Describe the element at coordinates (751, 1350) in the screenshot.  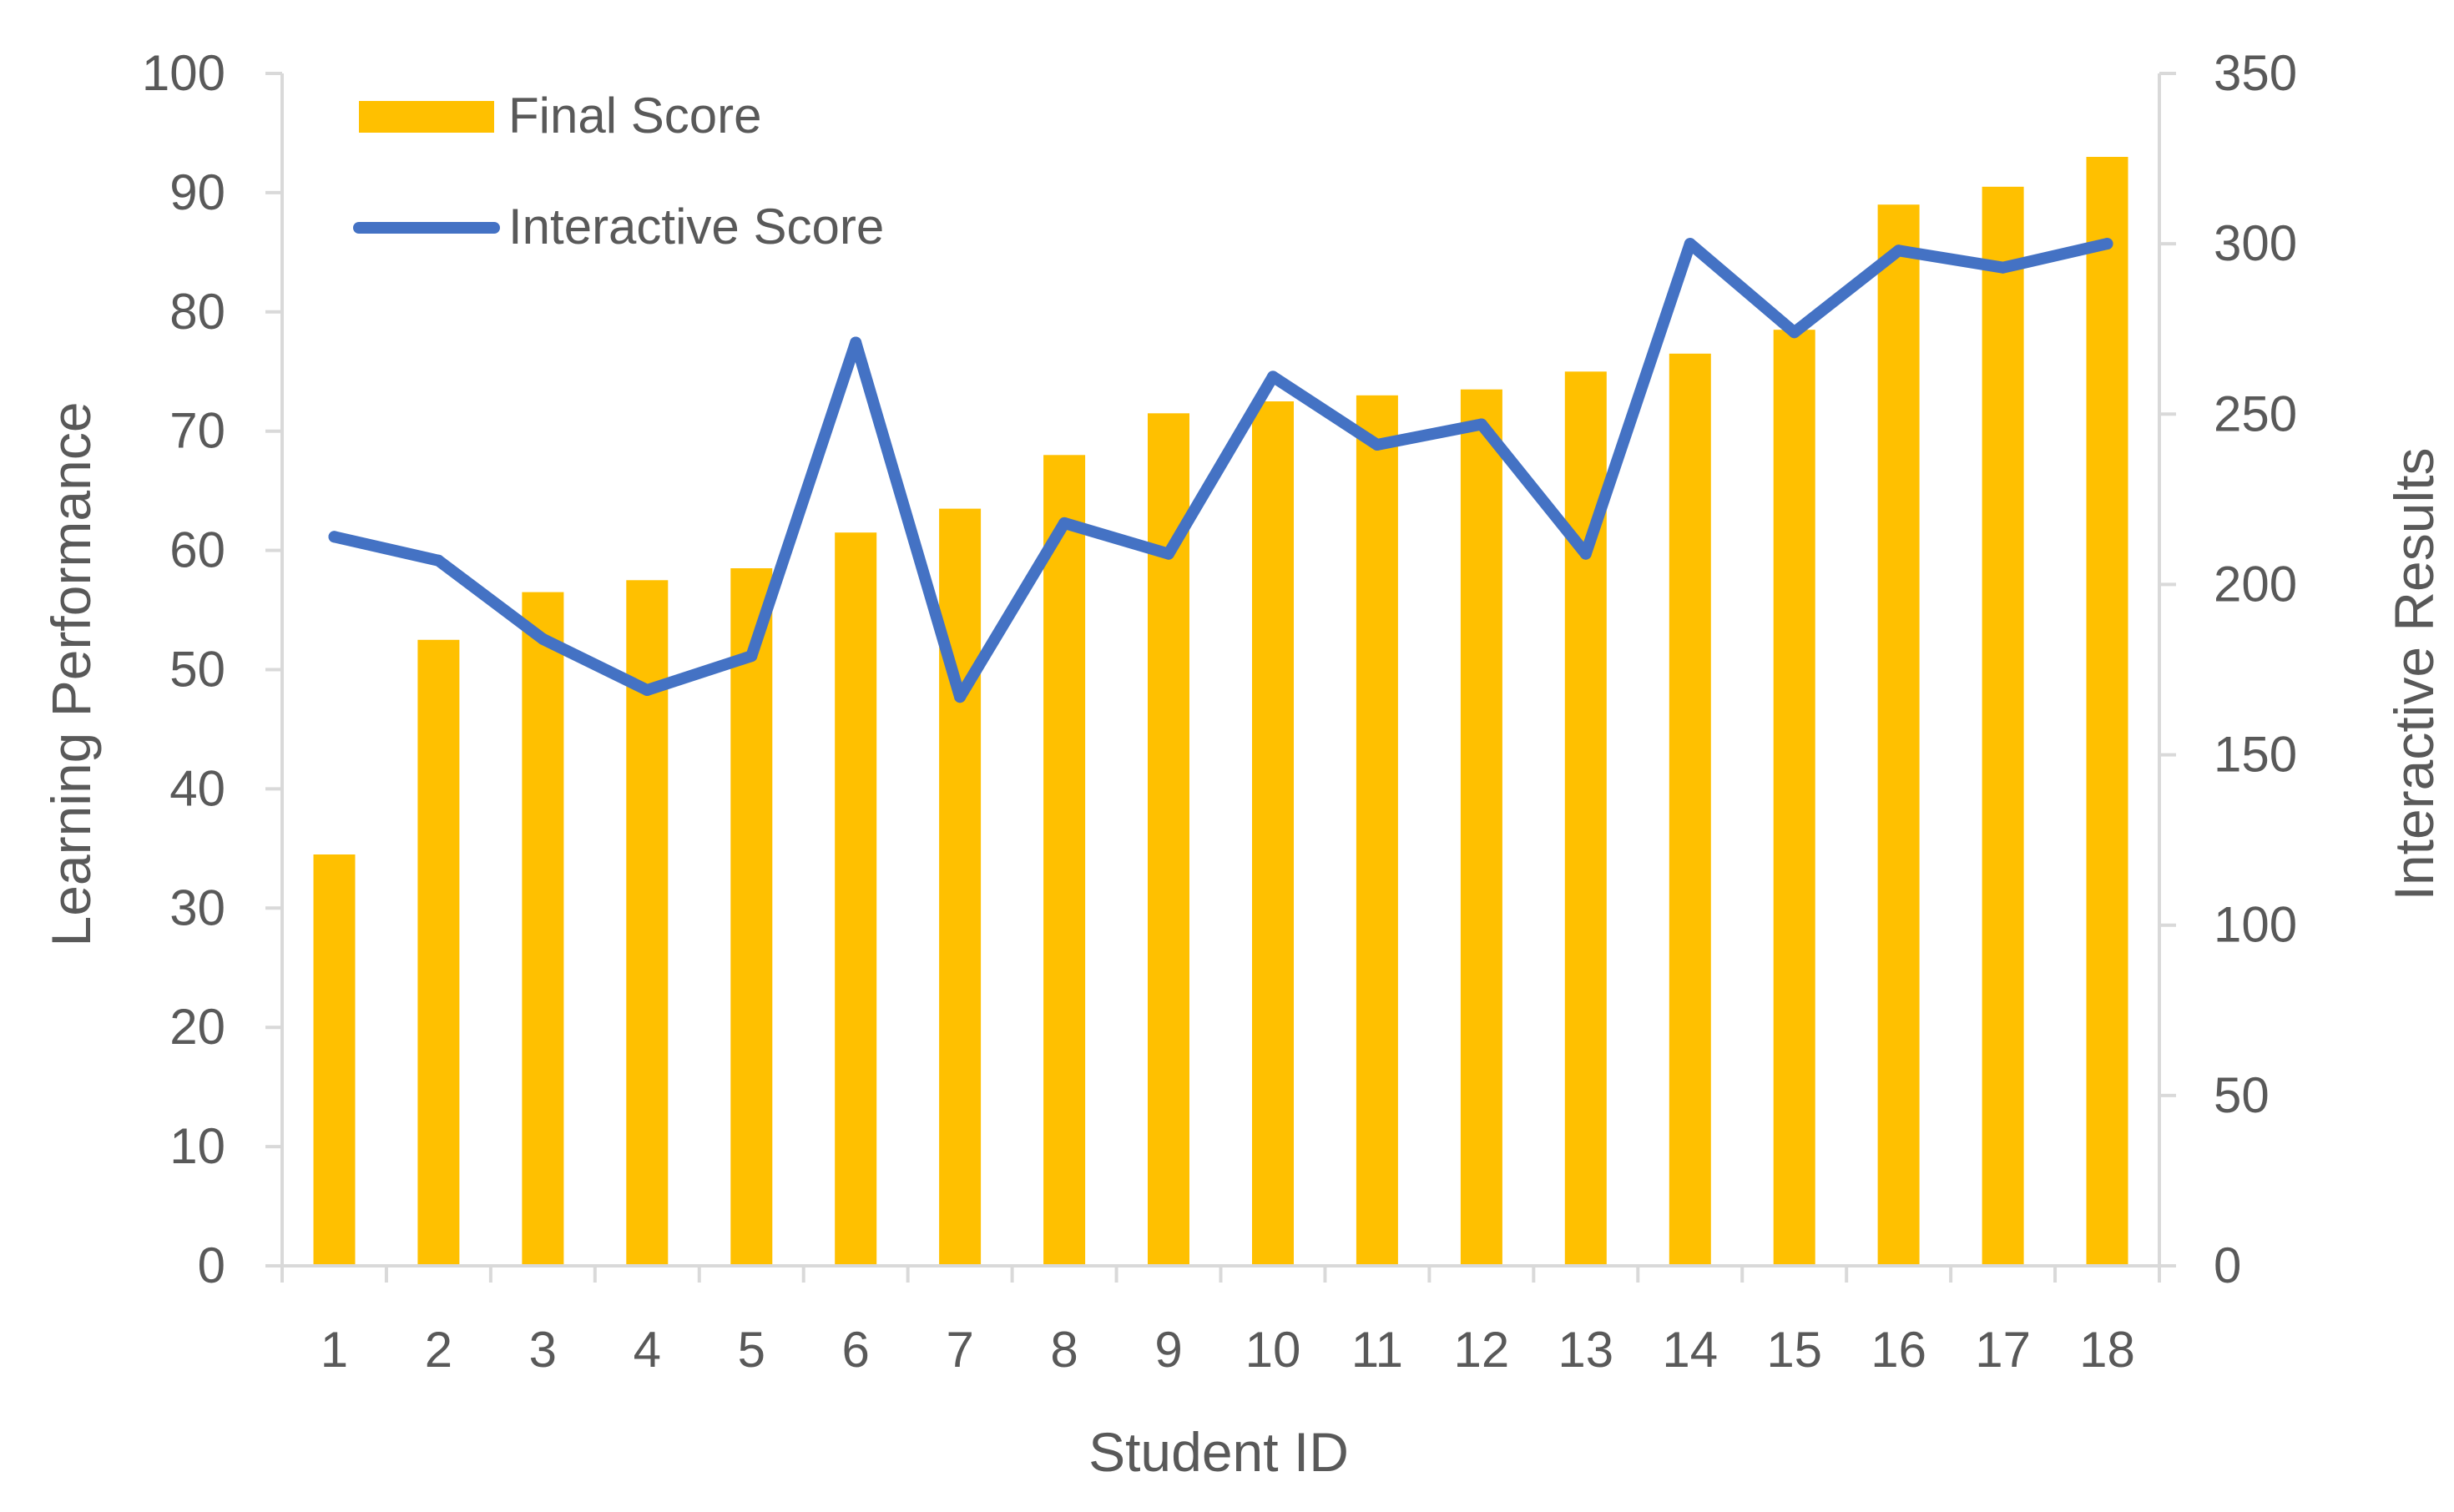
I see `x-tick-label-5: 5` at that location.